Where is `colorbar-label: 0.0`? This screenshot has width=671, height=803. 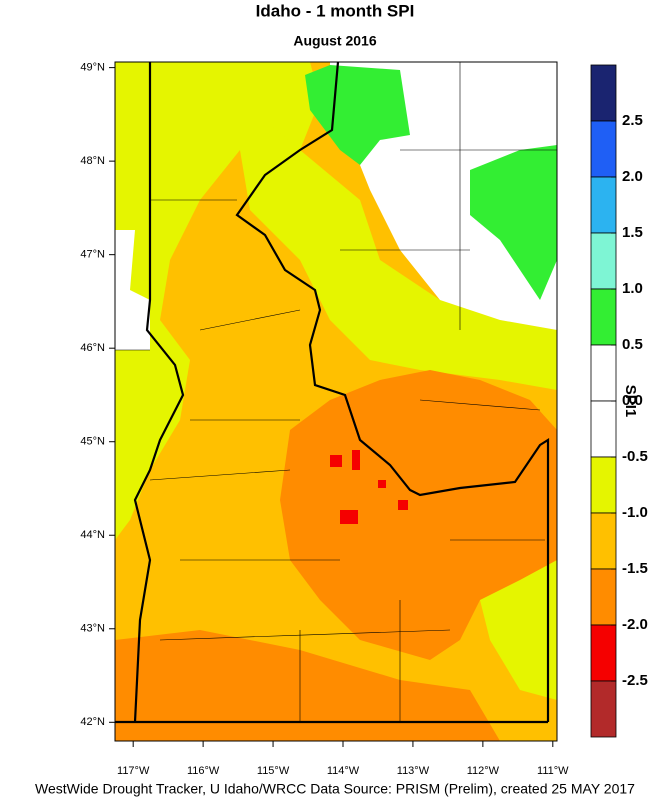
colorbar-label: 0.0 is located at coordinates (632, 400).